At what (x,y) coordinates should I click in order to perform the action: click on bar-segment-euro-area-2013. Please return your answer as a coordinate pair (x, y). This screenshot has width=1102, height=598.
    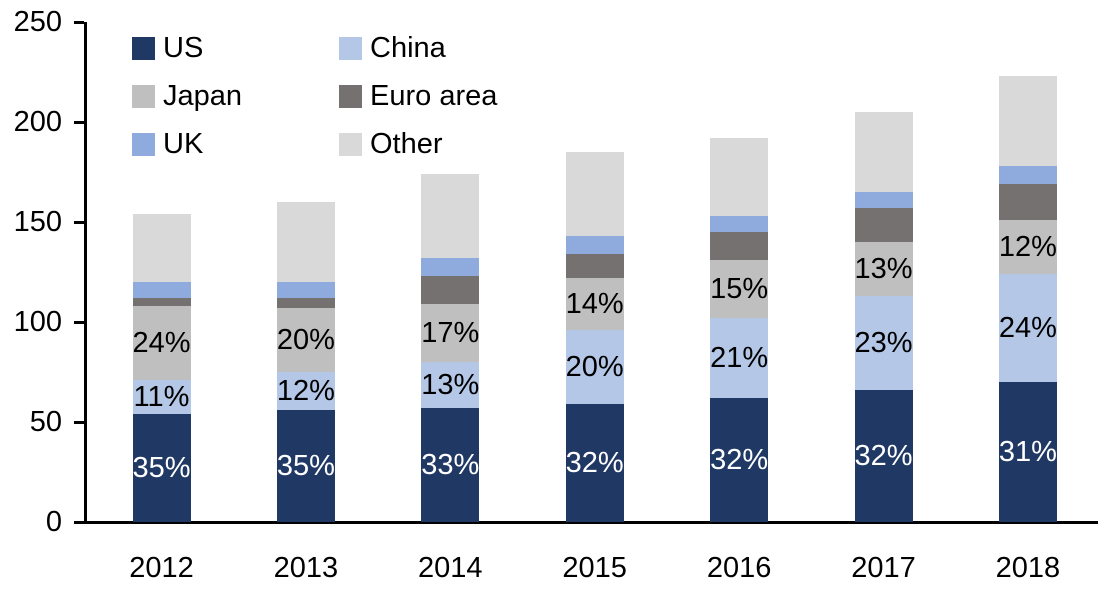
    Looking at the image, I should click on (305, 303).